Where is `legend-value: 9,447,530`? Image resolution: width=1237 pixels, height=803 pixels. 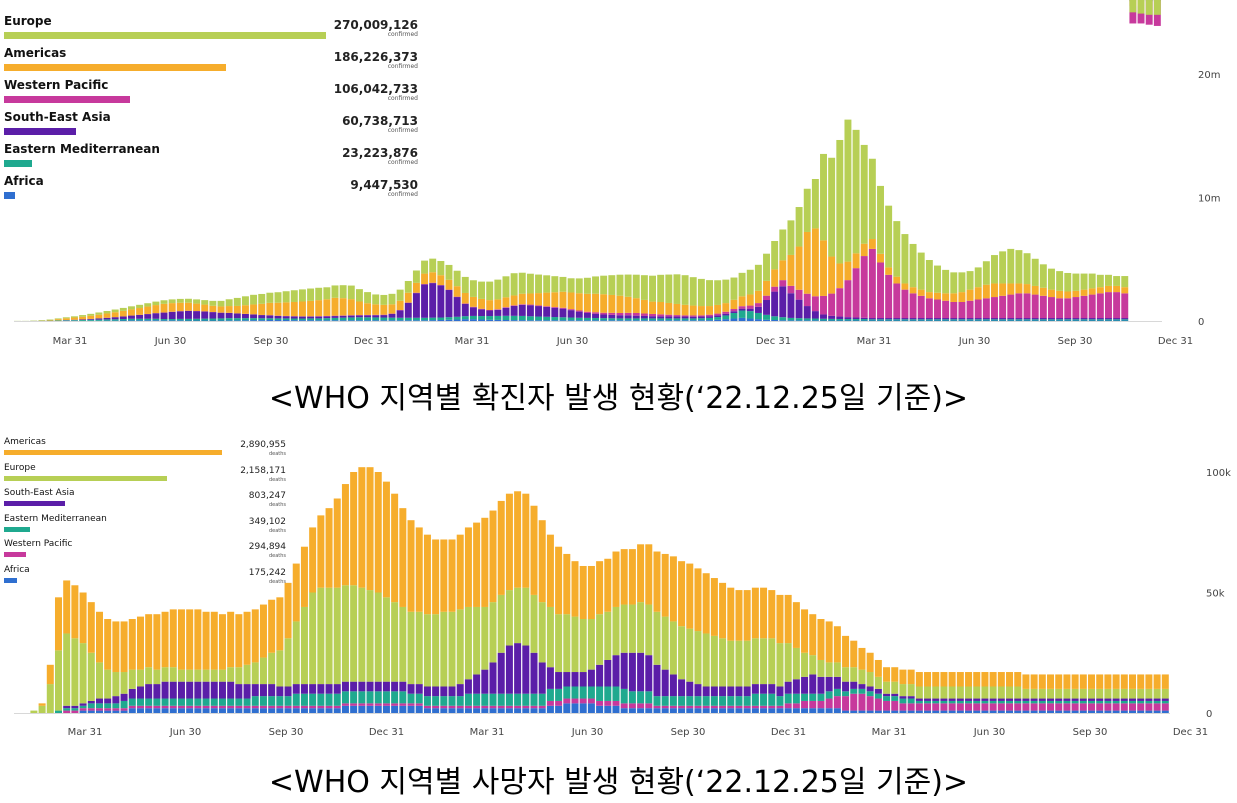
legend-value: 9,447,530 is located at coordinates (384, 185).